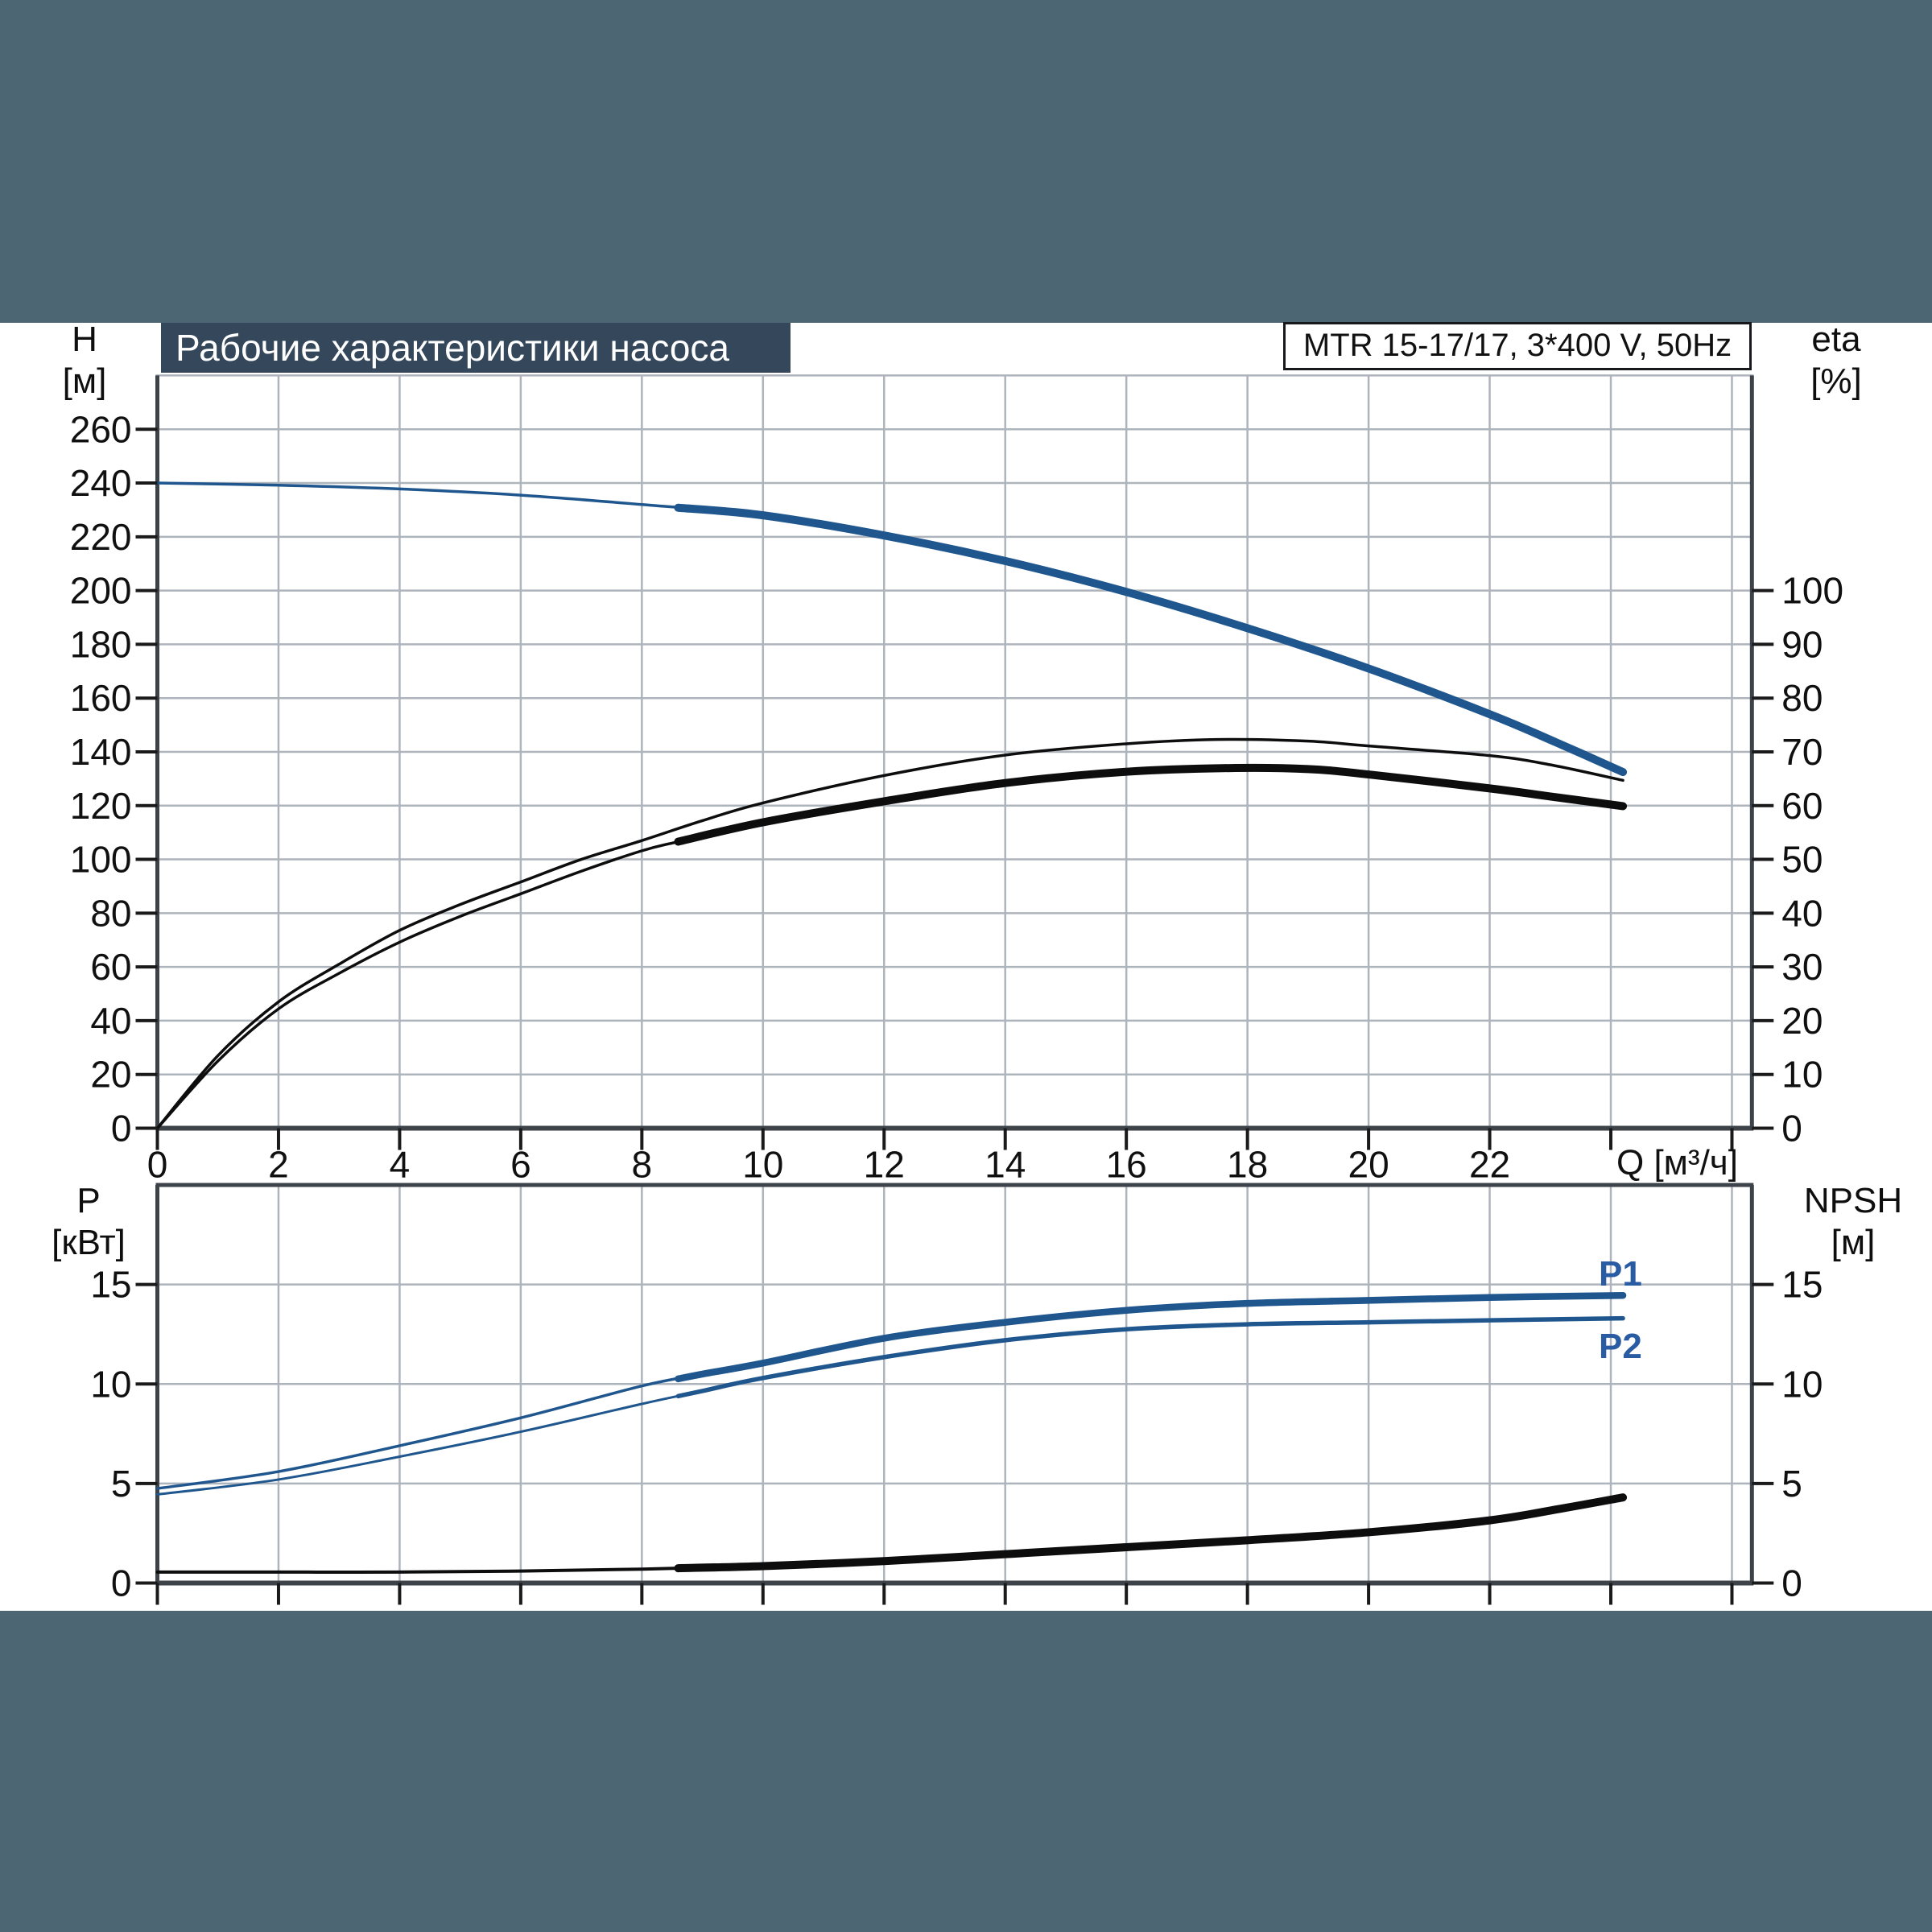 This screenshot has height=1932, width=1932. I want to click on right-tick-label: 100, so click(1812, 591).